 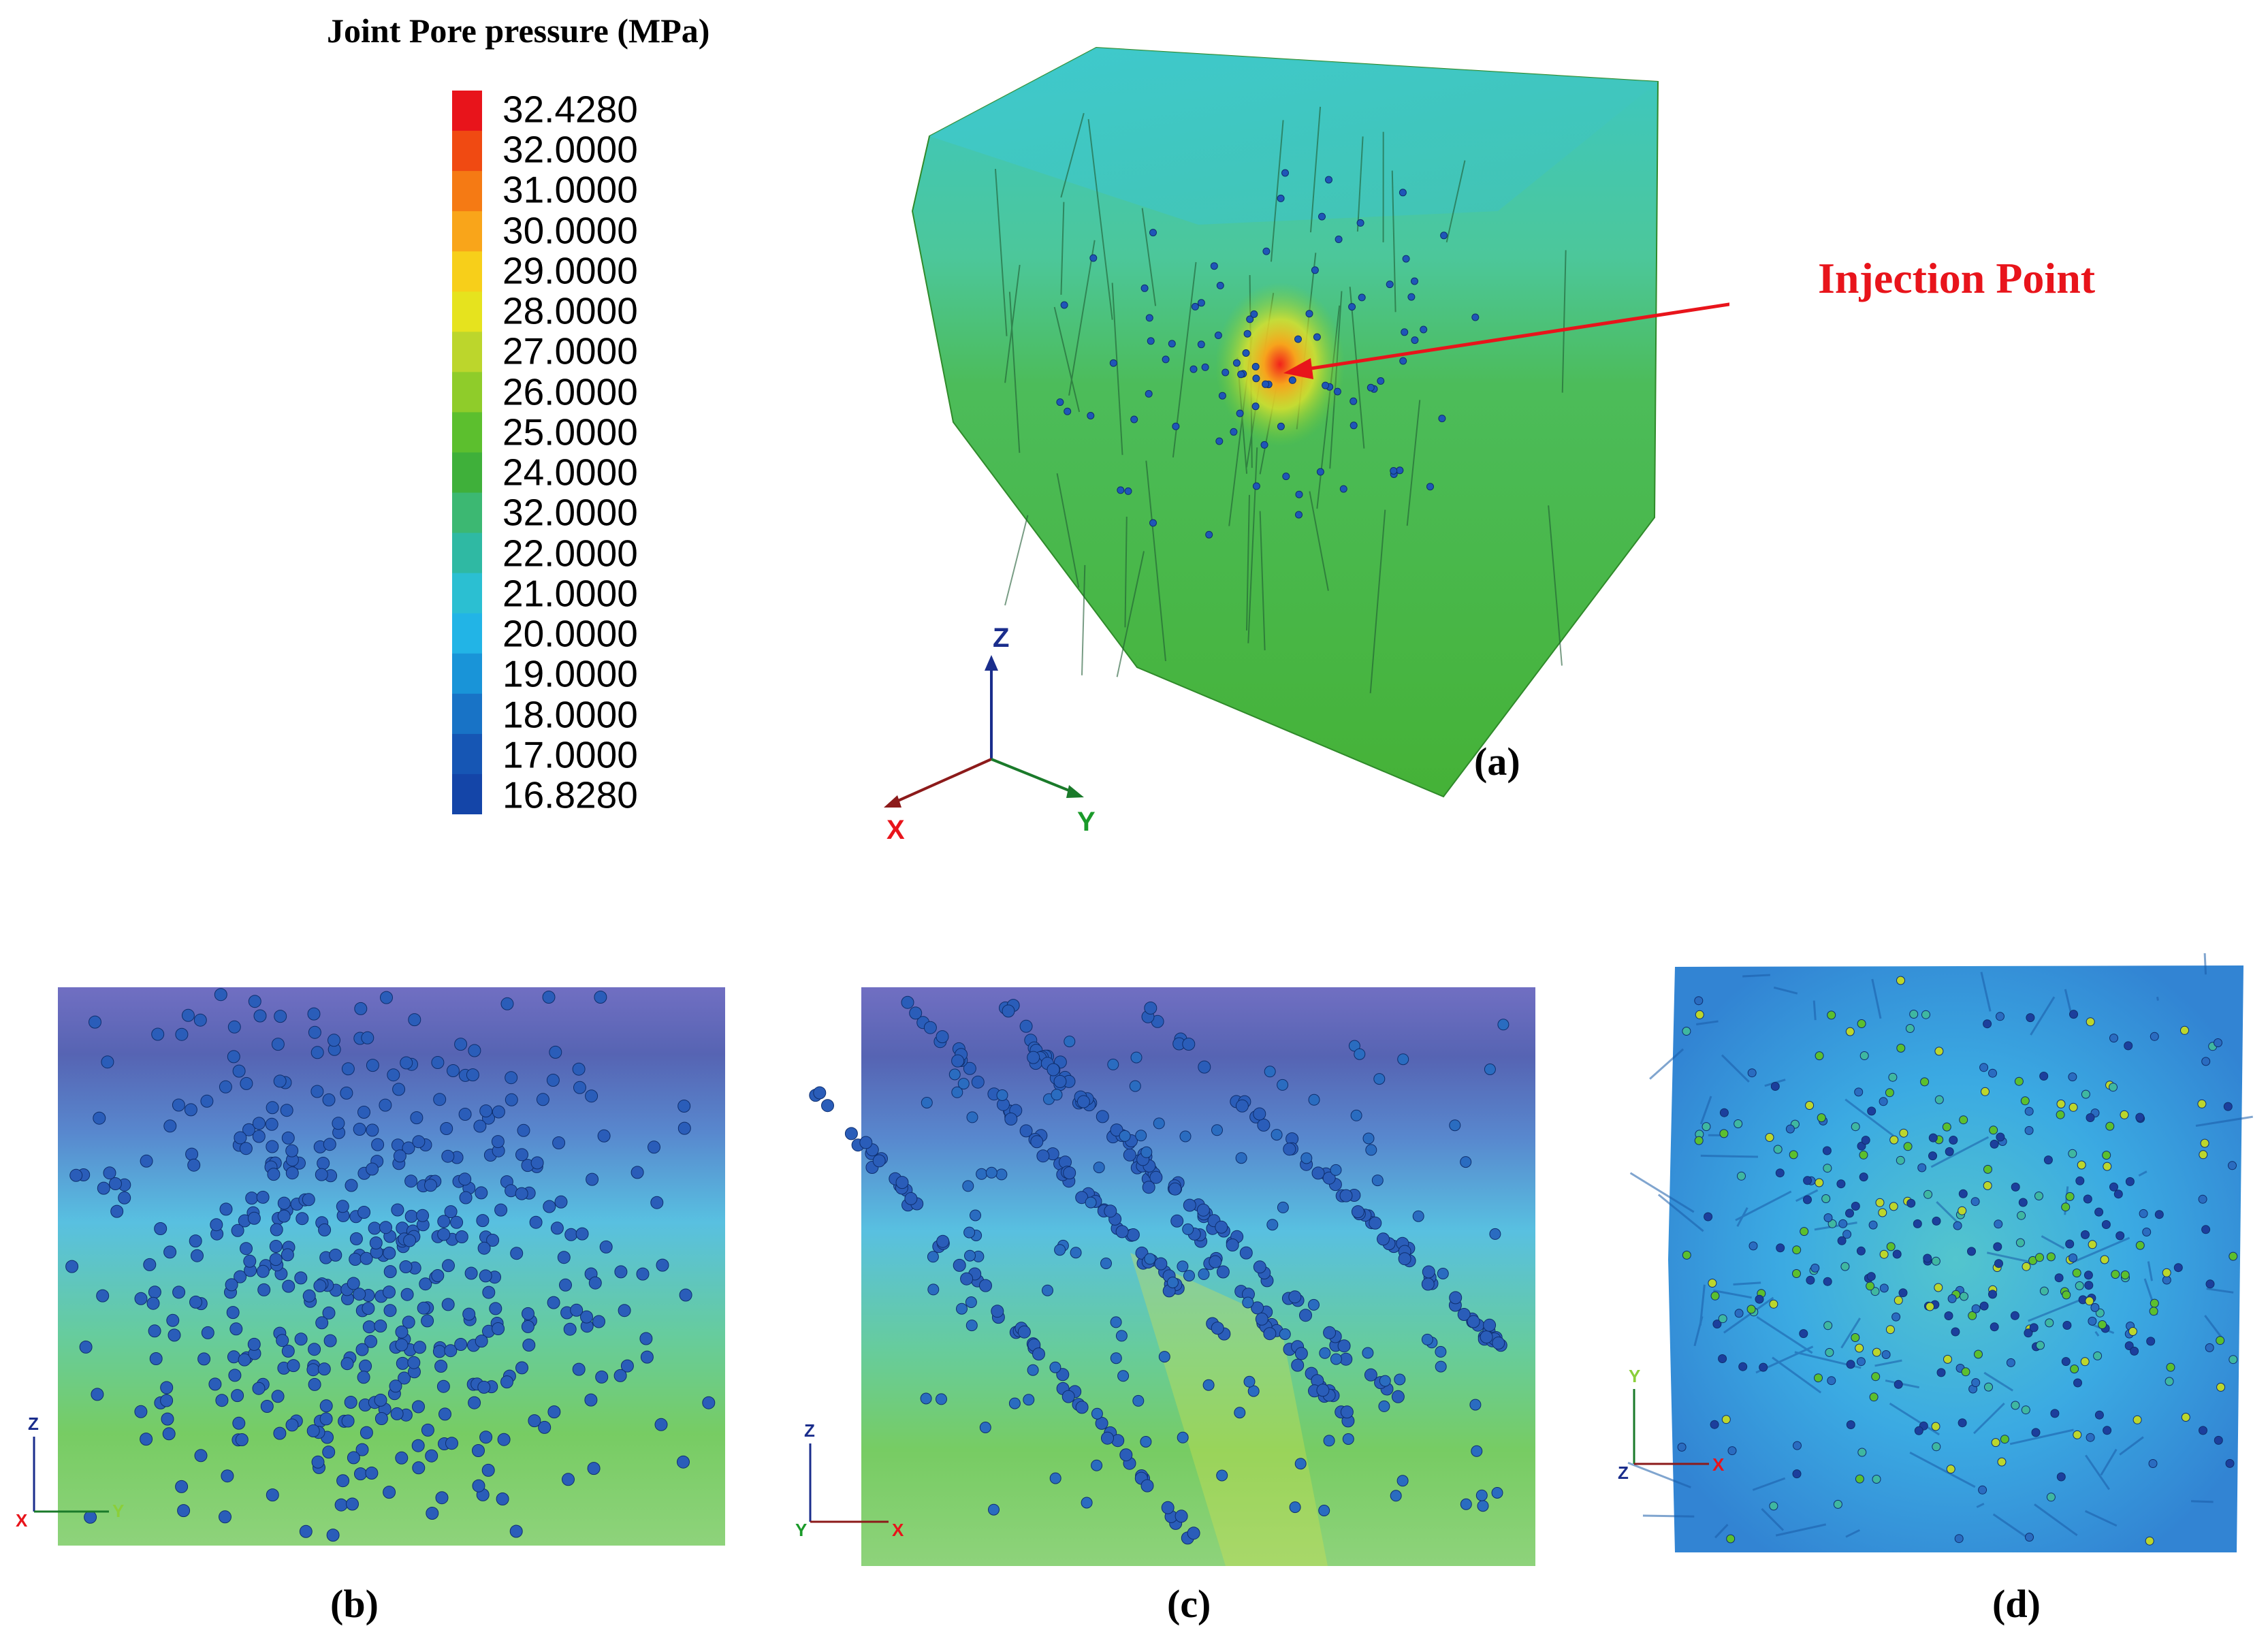 I want to click on colorbar-segment, so click(x=467, y=593).